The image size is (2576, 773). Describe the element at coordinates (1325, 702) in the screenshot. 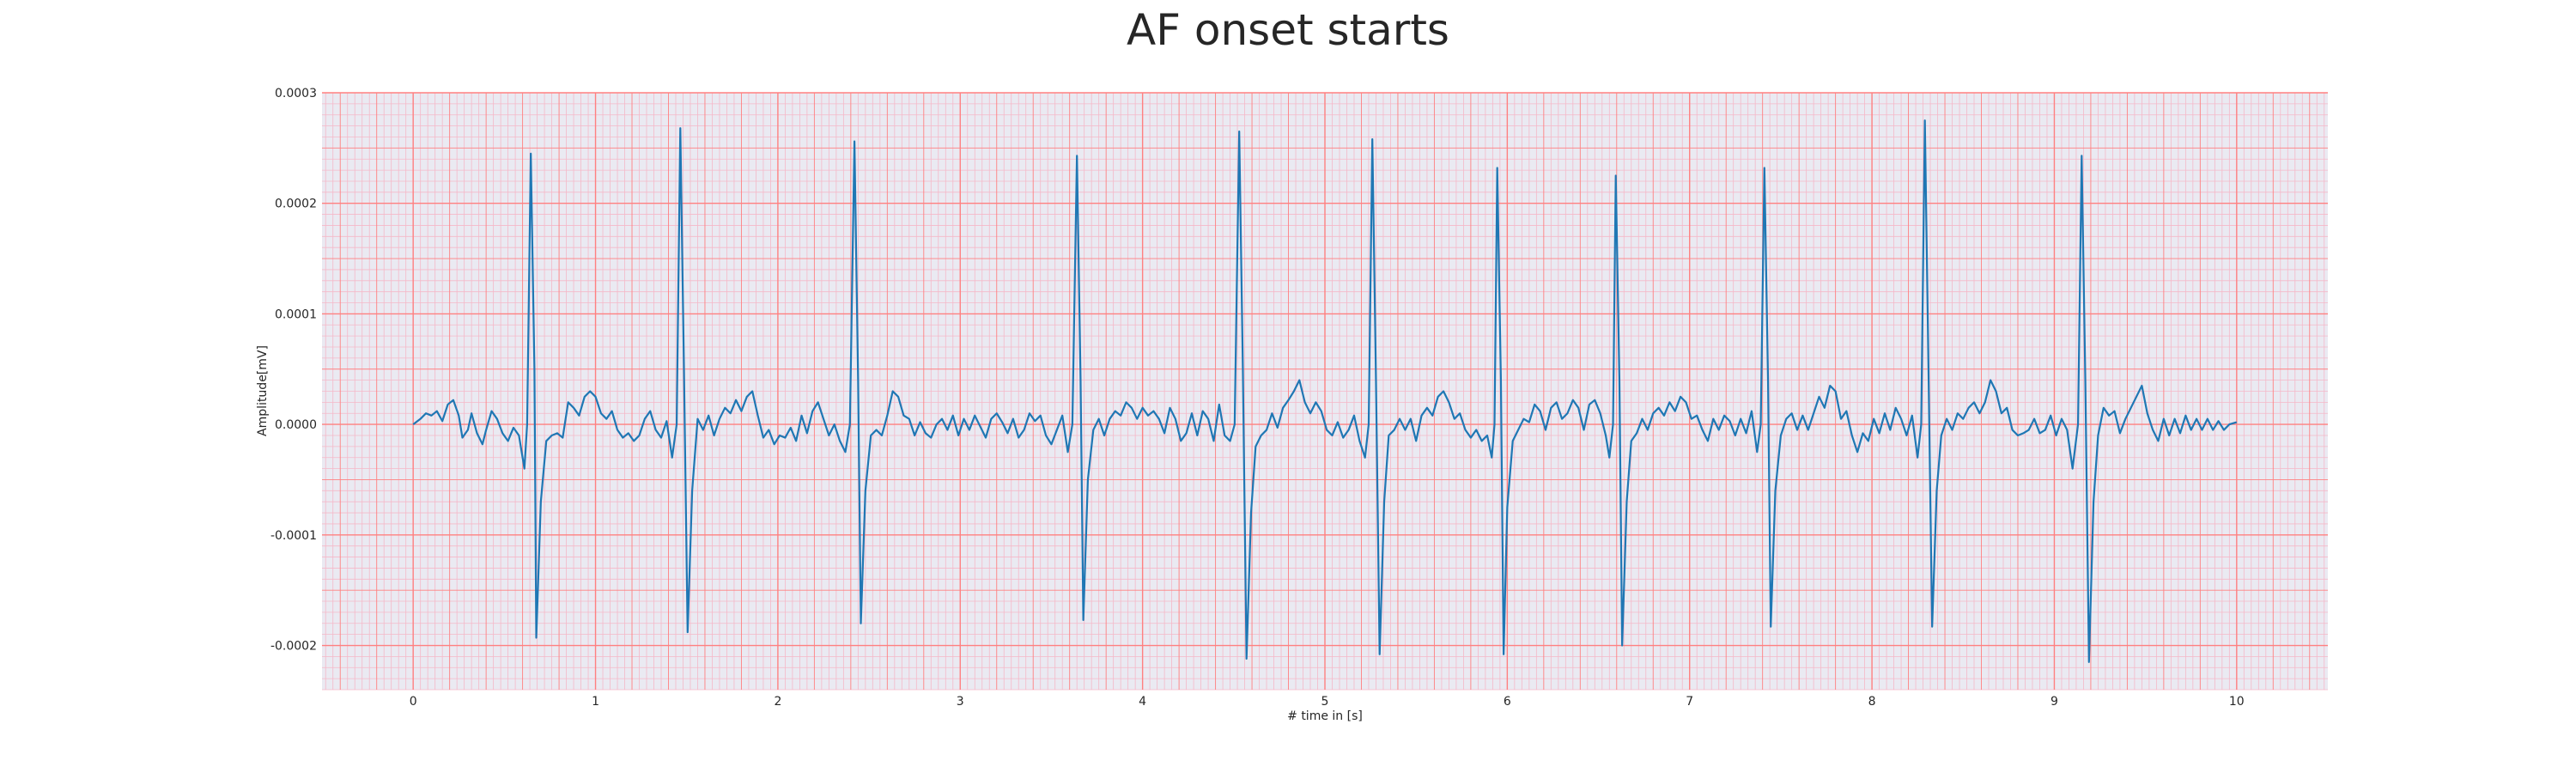

I see `x-tick-label: 5` at that location.